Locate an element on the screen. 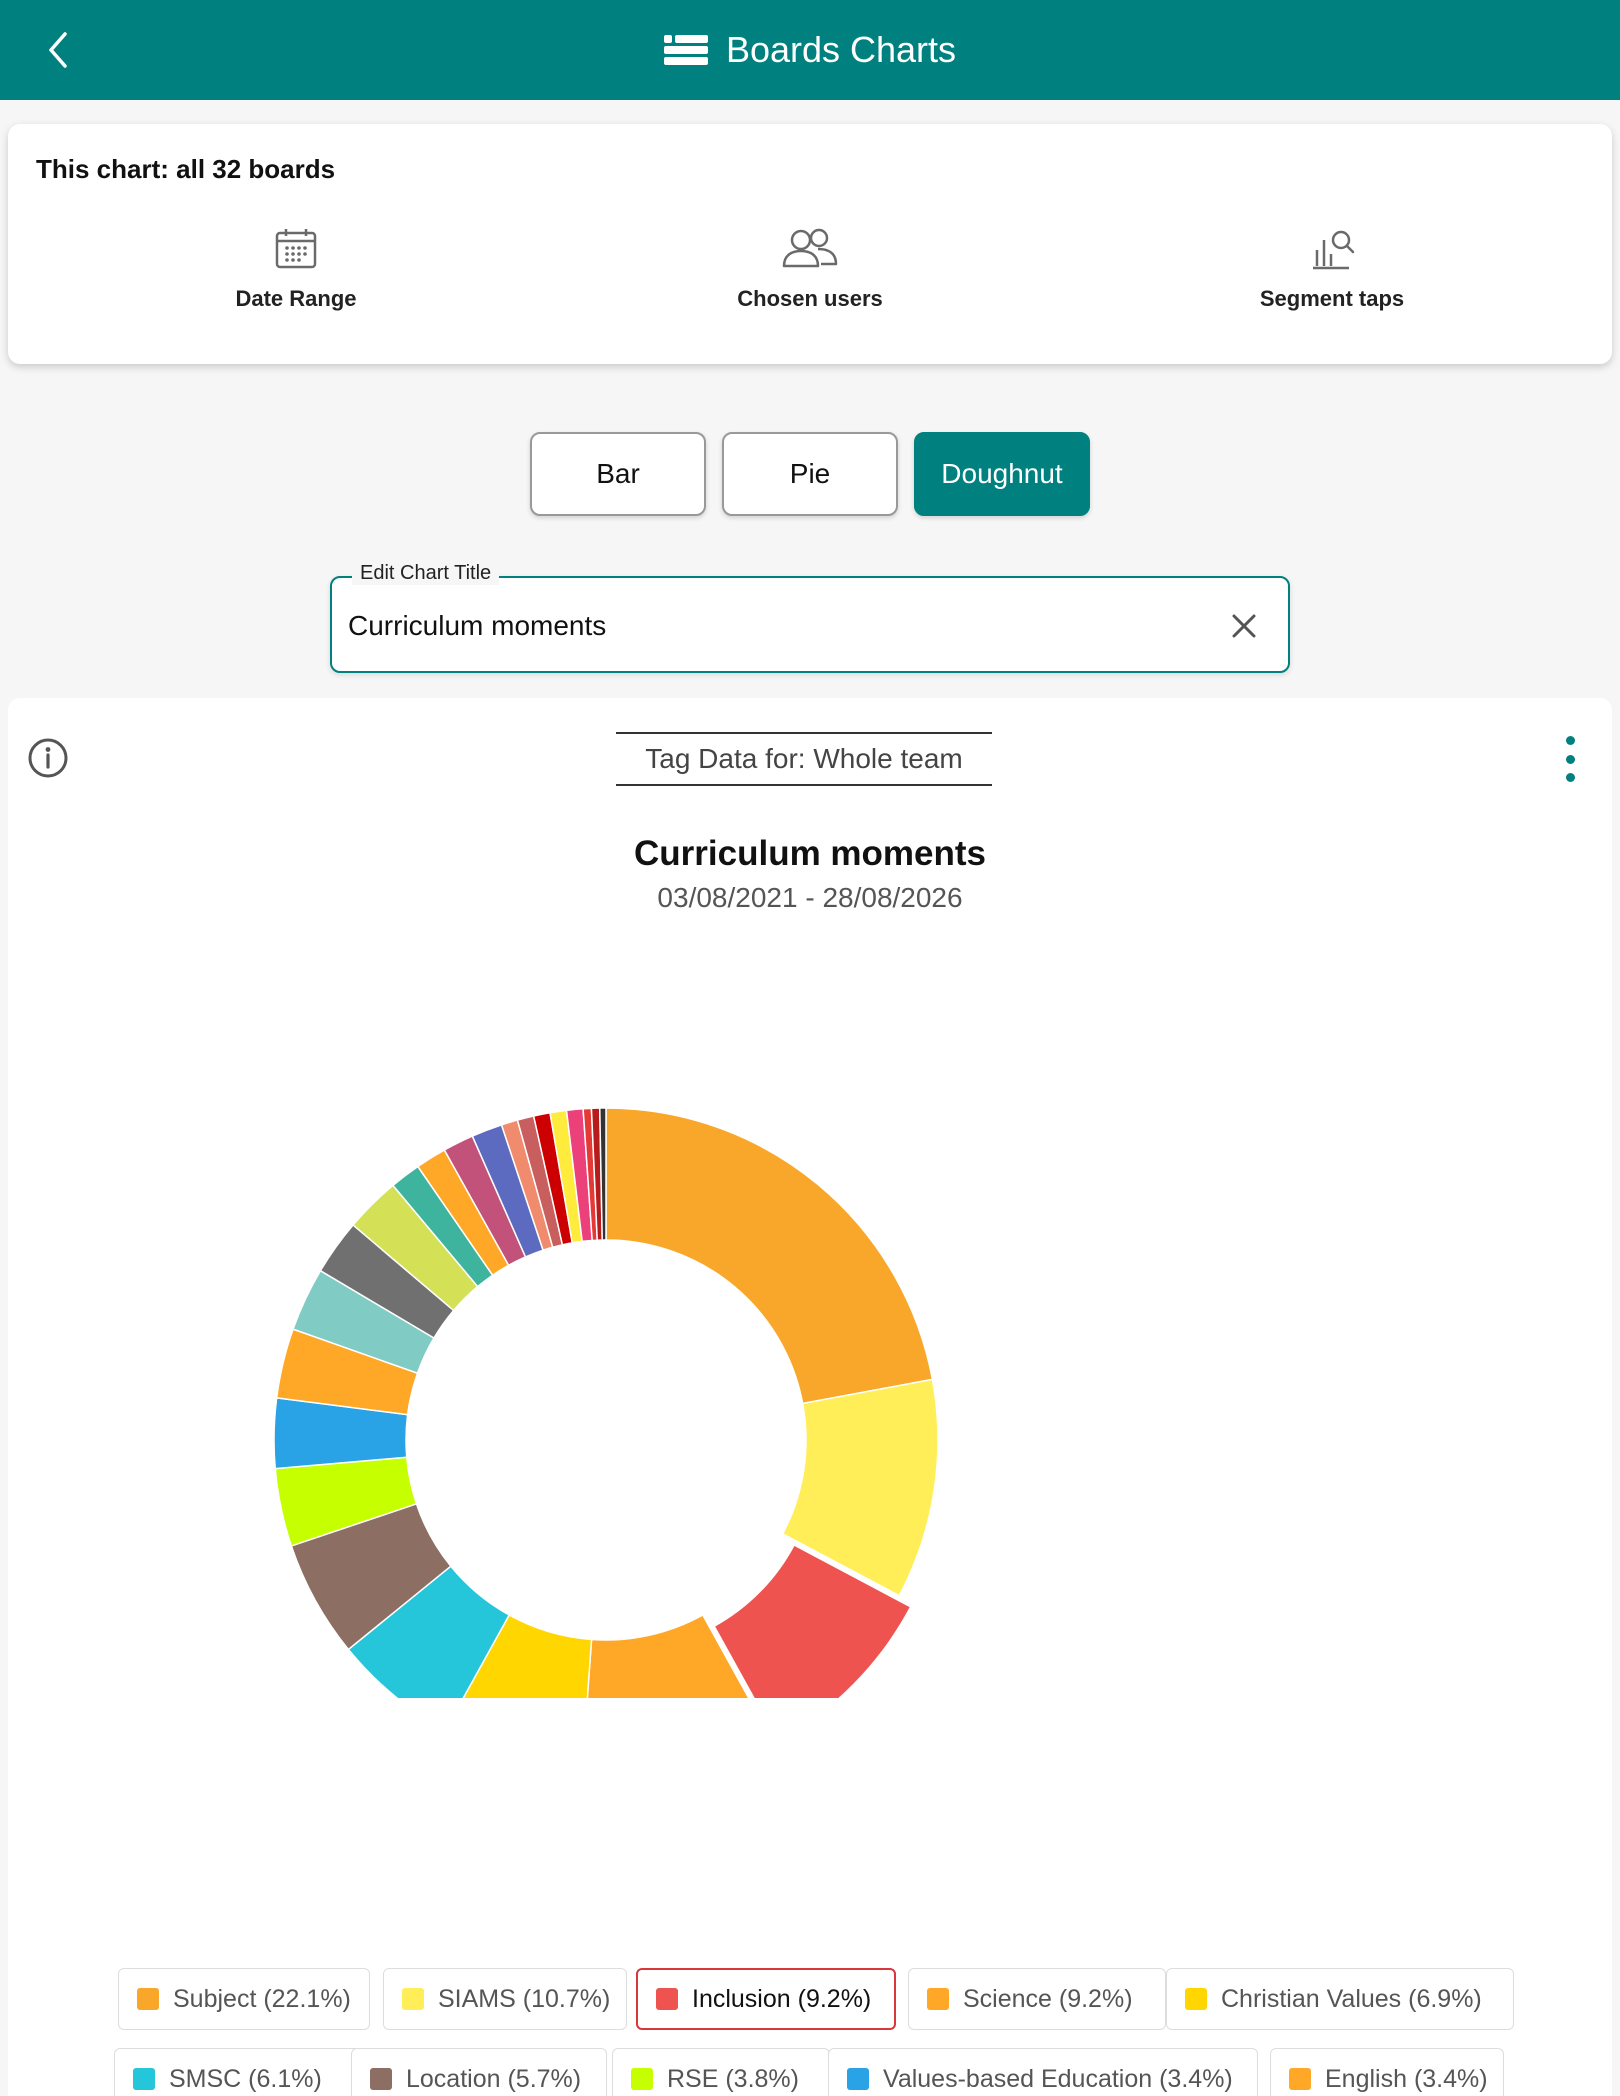  more-options-button is located at coordinates (1570, 759).